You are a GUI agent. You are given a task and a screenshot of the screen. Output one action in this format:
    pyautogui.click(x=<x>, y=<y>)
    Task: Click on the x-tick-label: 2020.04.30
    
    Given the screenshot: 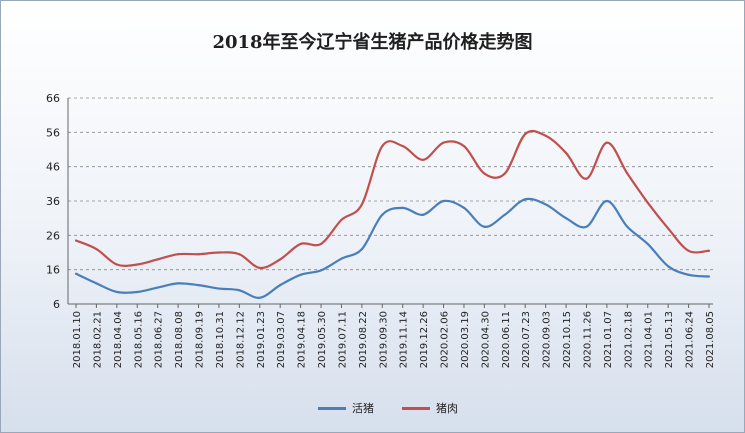 What is the action you would take?
    pyautogui.click(x=485, y=339)
    